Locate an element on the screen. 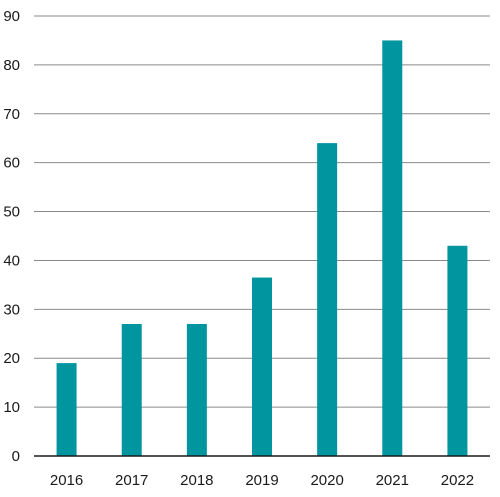 This screenshot has width=500, height=497. x-tick-label: 2016 is located at coordinates (66, 480).